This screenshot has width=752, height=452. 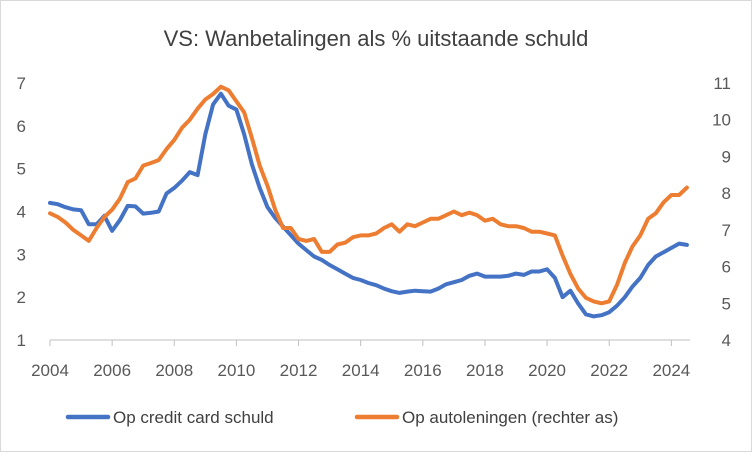 What do you see at coordinates (21, 340) in the screenshot?
I see `y-left-tick-label: 1` at bounding box center [21, 340].